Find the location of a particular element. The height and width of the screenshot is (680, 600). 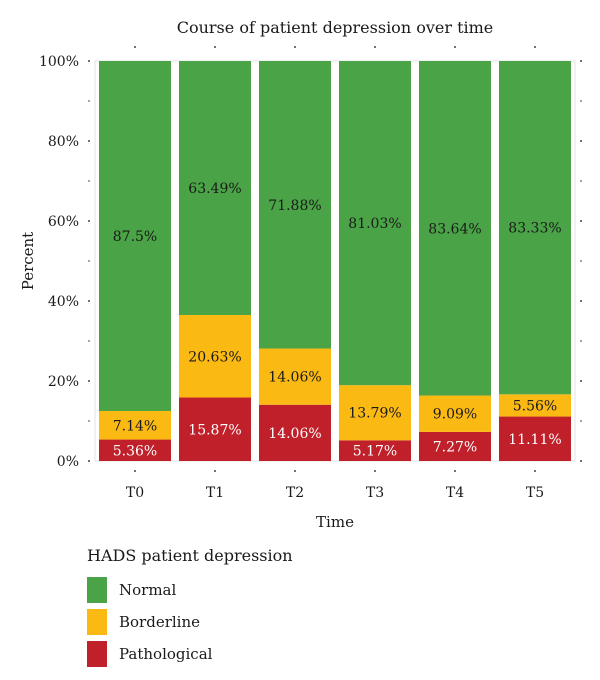

bar-borderline-t0 is located at coordinates (135, 425).